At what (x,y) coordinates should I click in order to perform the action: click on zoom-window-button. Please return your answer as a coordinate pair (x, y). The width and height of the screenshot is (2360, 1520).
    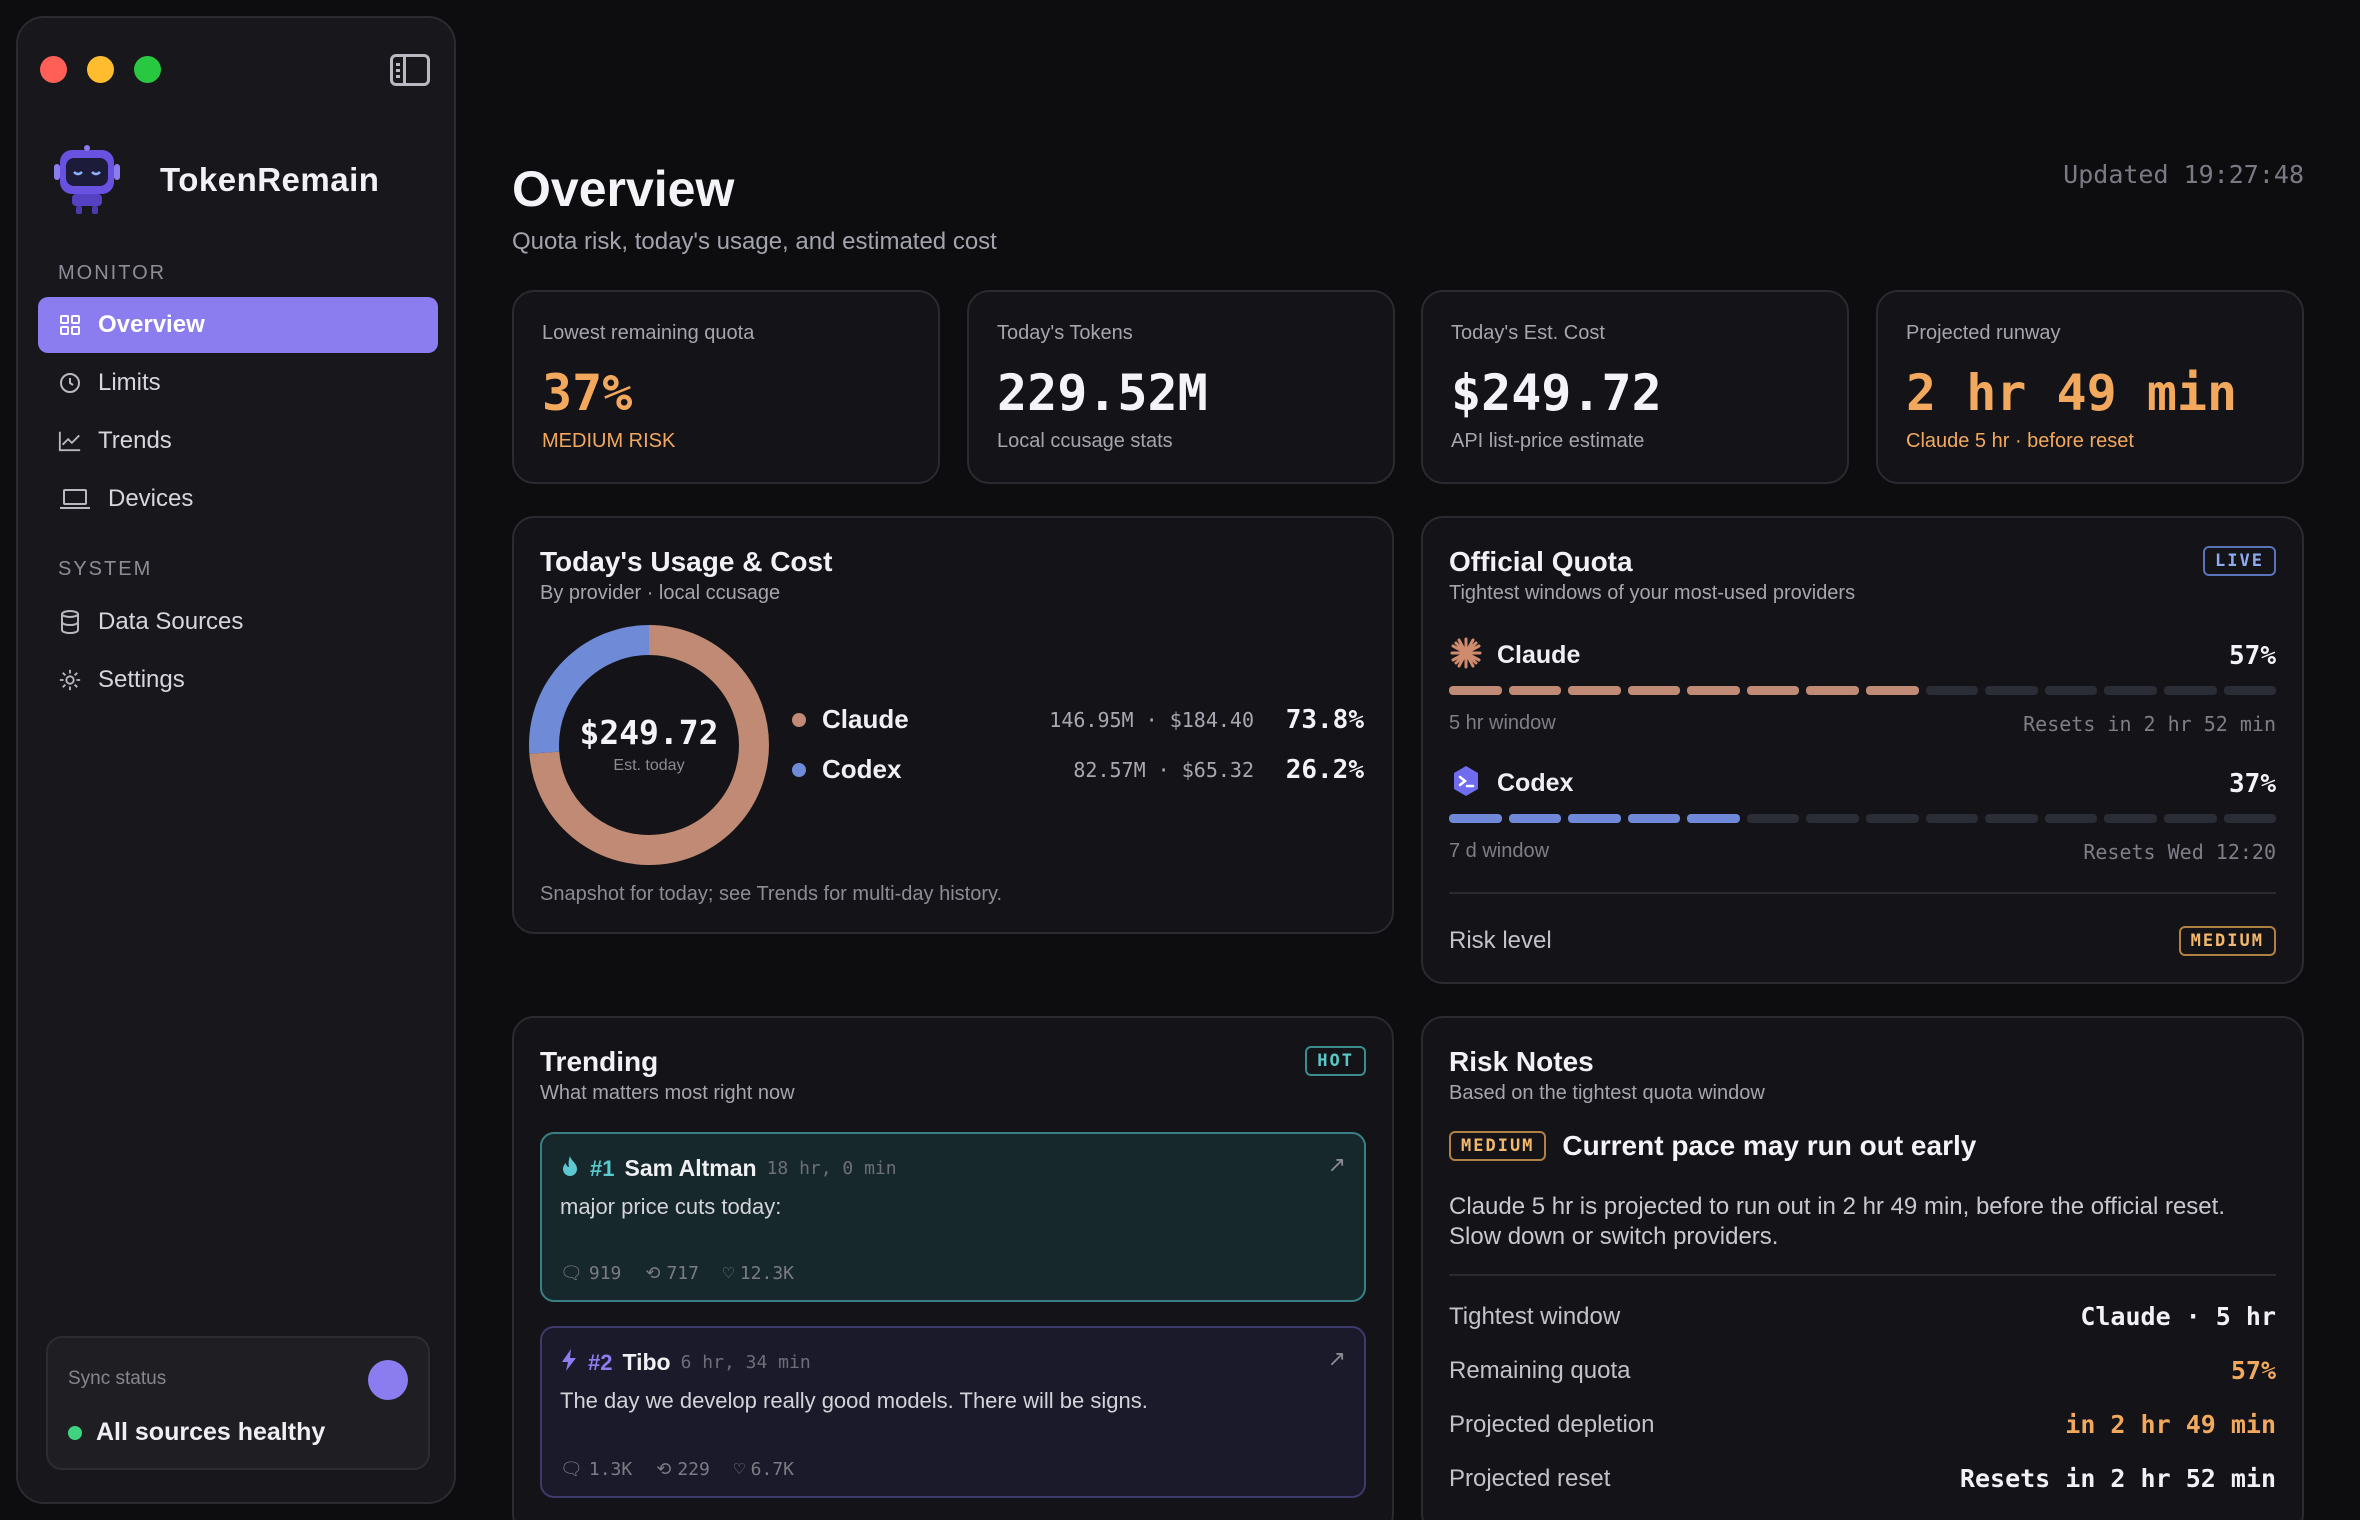
    Looking at the image, I should click on (147, 69).